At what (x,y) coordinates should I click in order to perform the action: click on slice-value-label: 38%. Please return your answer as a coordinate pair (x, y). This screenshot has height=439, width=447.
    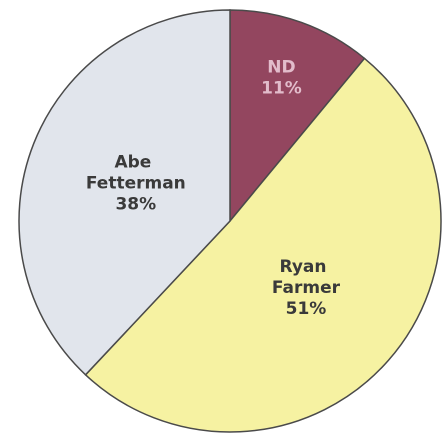
    Looking at the image, I should click on (135, 205).